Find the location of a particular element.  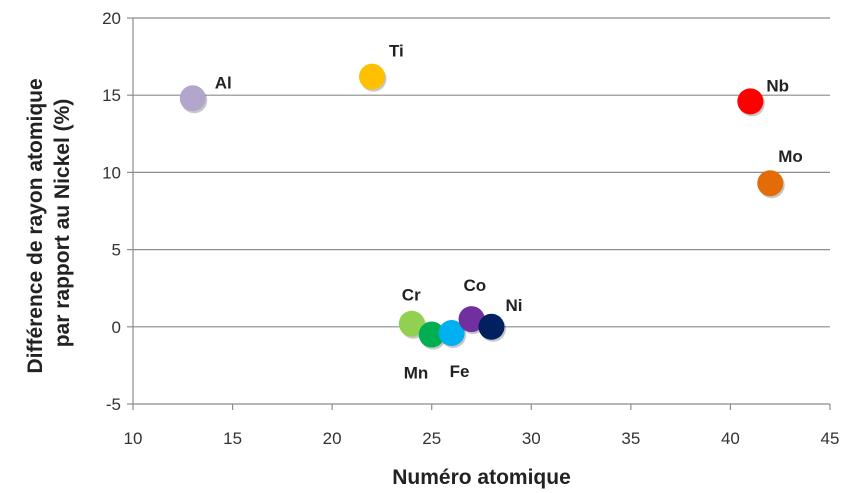

point-label-mo: Mo is located at coordinates (790, 156).